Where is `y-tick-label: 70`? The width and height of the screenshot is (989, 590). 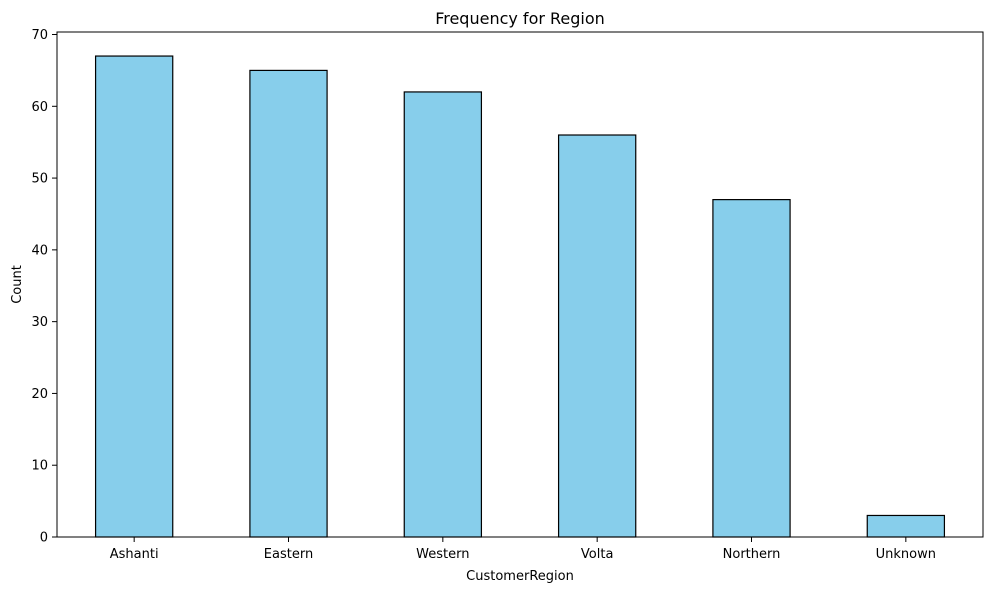 y-tick-label: 70 is located at coordinates (39, 35).